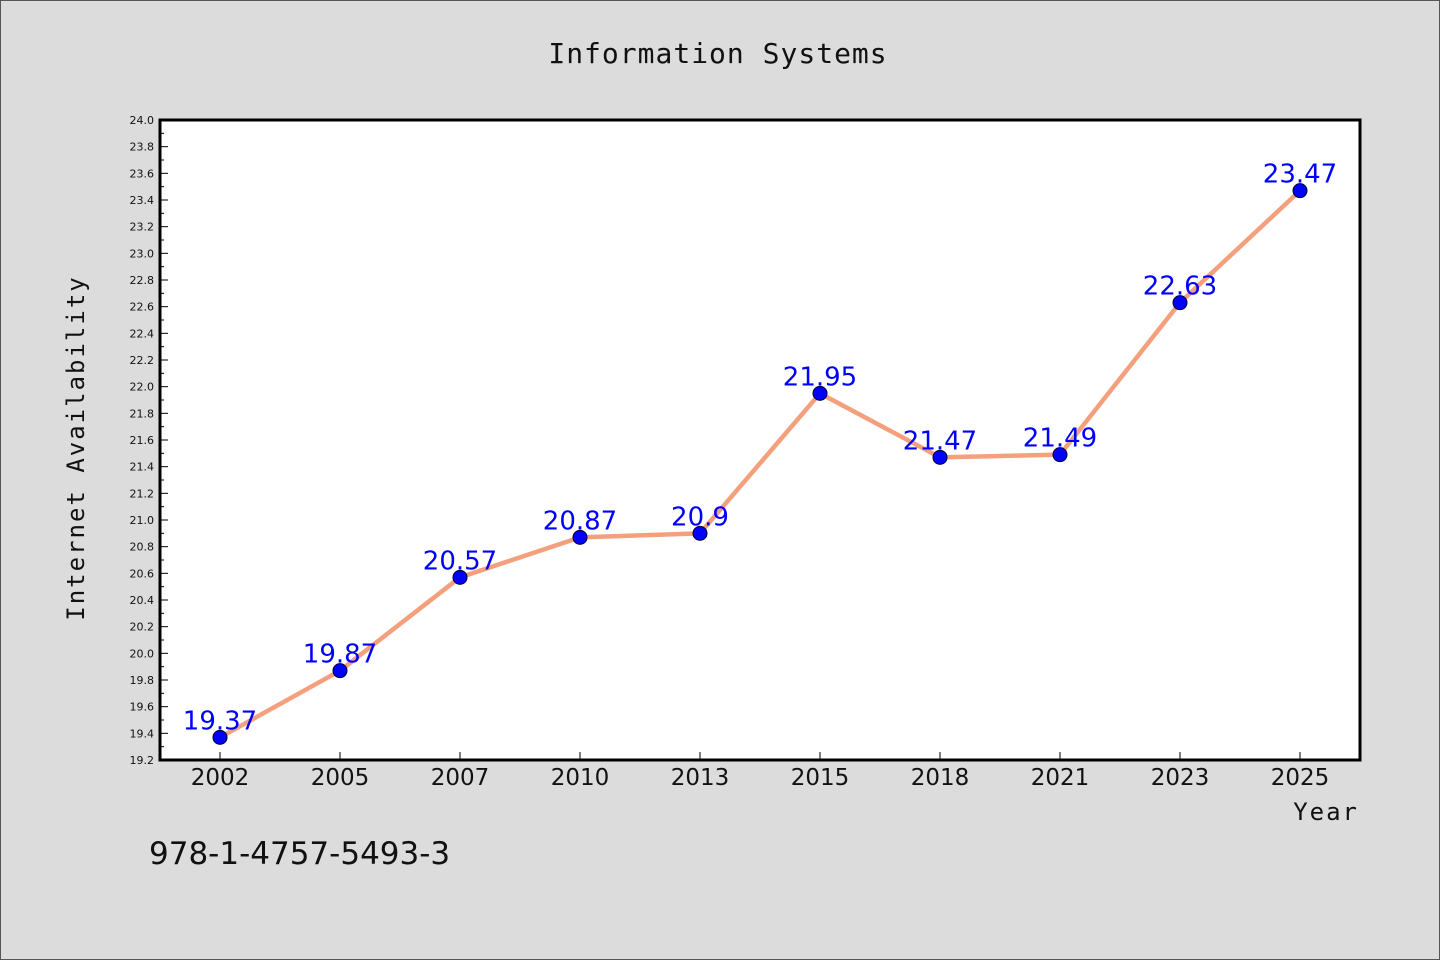 The width and height of the screenshot is (1440, 960). I want to click on isbn-annotation: 978-1-4757-5493-3, so click(299, 854).